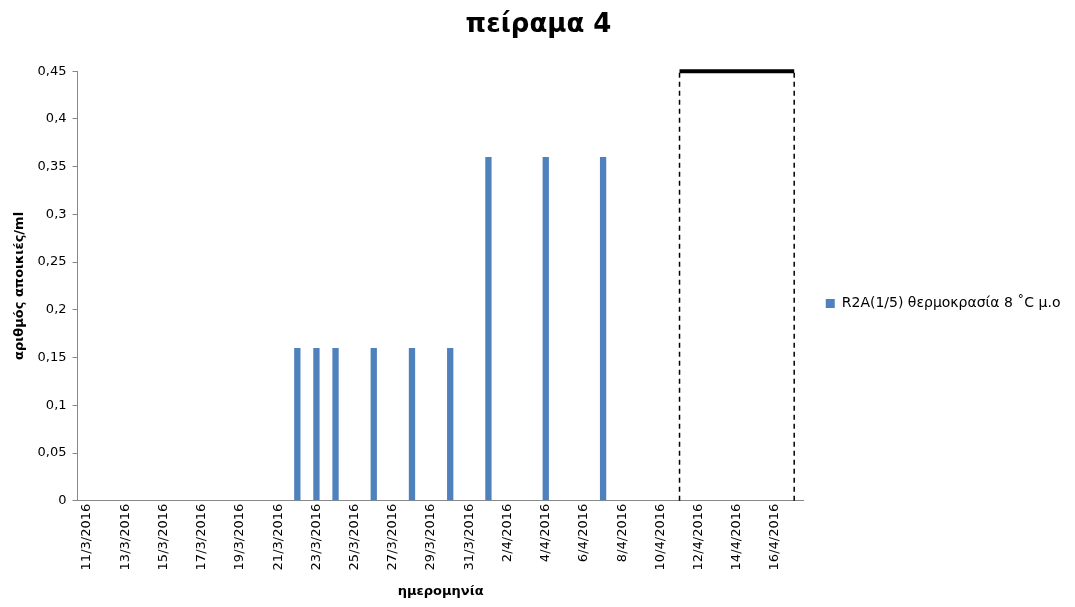  What do you see at coordinates (545, 533) in the screenshot?
I see `x-tick-label: 4/4/2016` at bounding box center [545, 533].